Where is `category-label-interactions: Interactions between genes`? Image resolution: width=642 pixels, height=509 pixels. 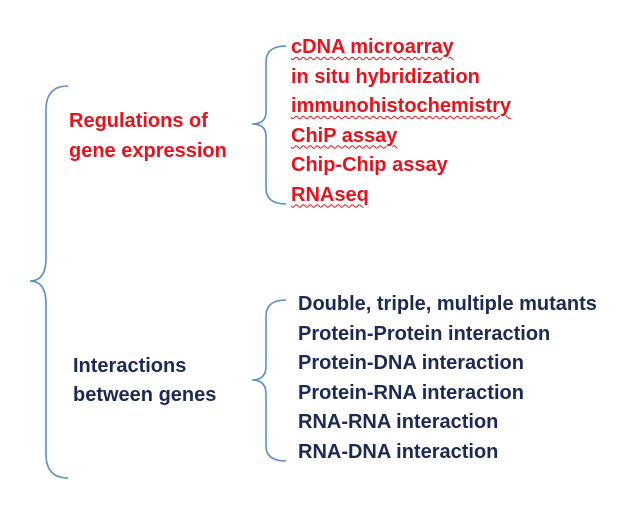 category-label-interactions: Interactions between genes is located at coordinates (144, 381).